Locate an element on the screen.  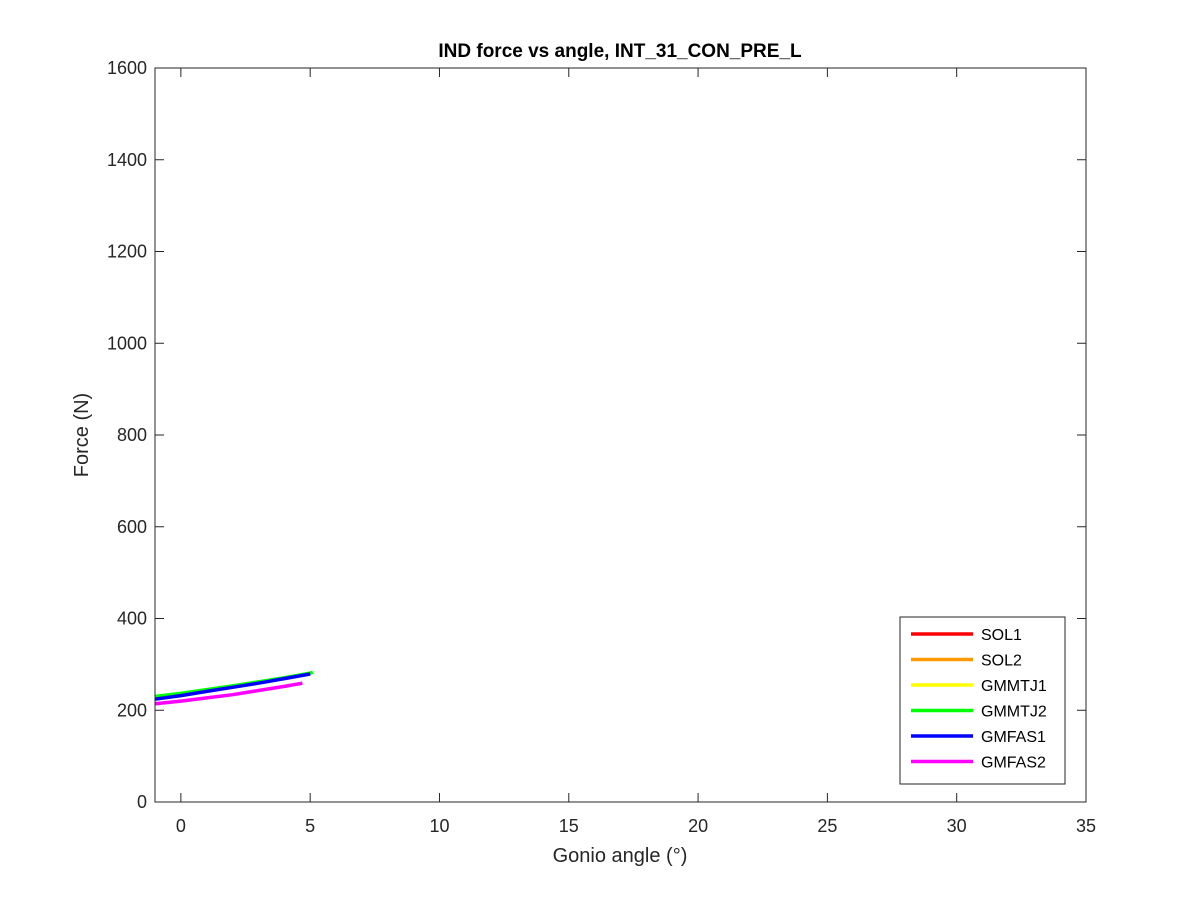
x-tick-label: 35 is located at coordinates (1086, 826).